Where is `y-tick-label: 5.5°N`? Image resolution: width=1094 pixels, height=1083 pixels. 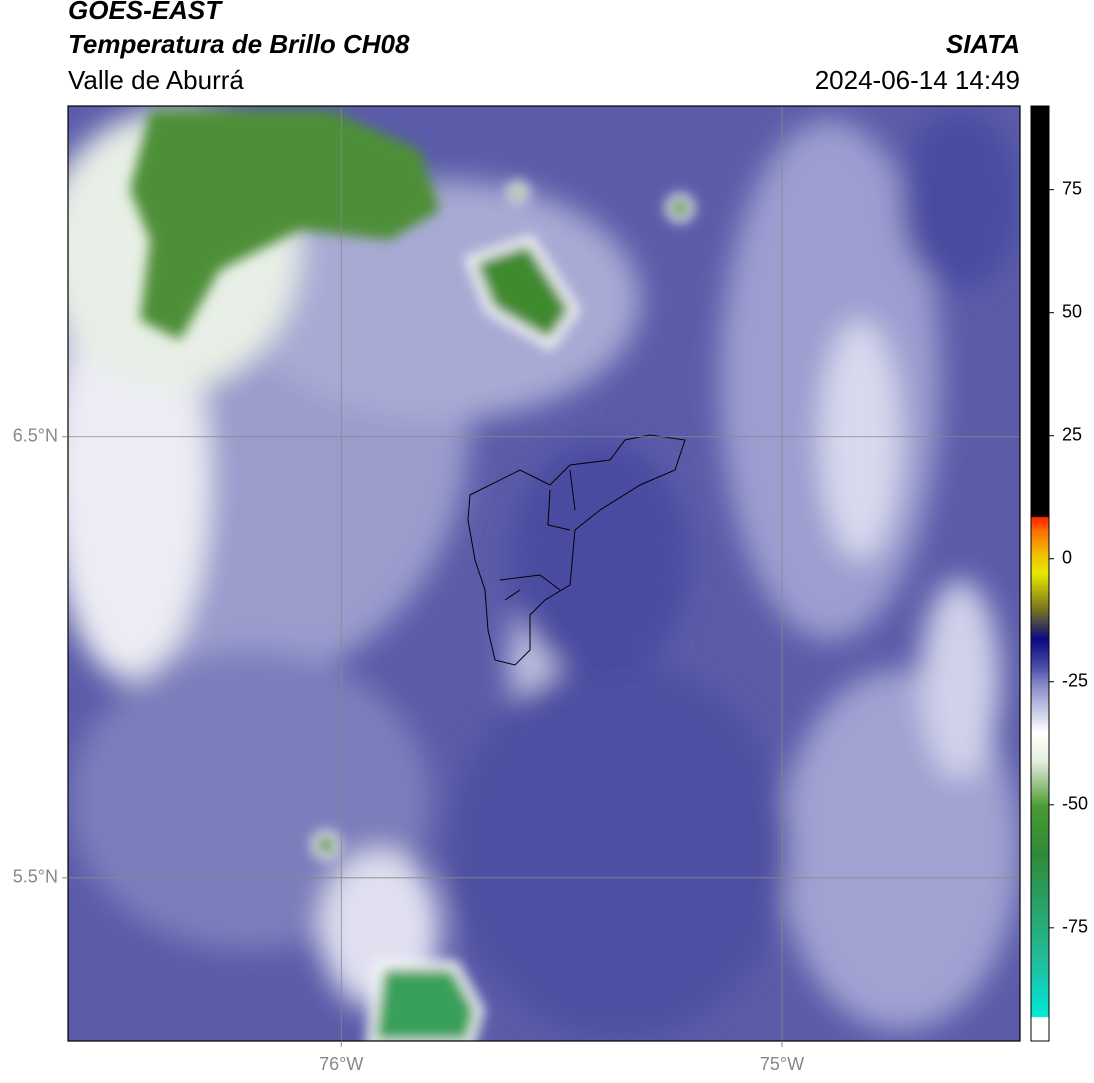
y-tick-label: 5.5°N is located at coordinates (35, 877).